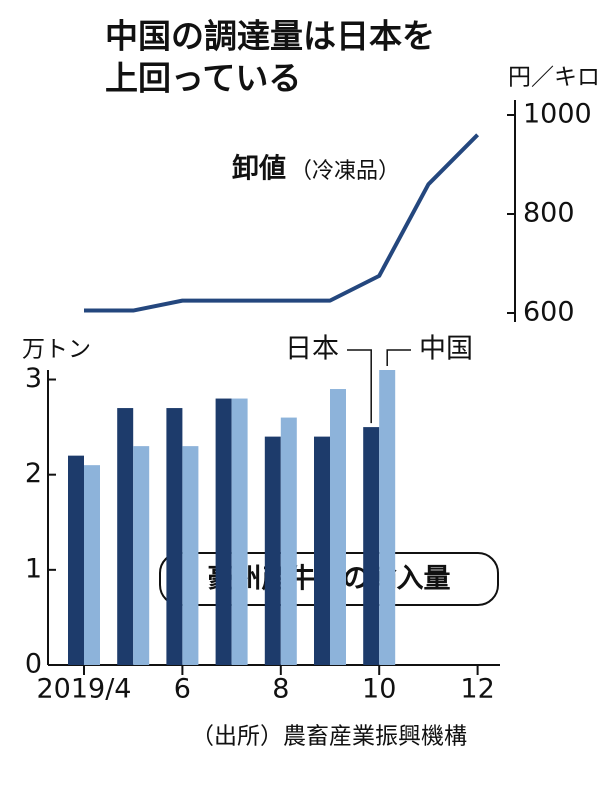  What do you see at coordinates (56, 350) in the screenshot?
I see `y-axis-label: 万トン` at bounding box center [56, 350].